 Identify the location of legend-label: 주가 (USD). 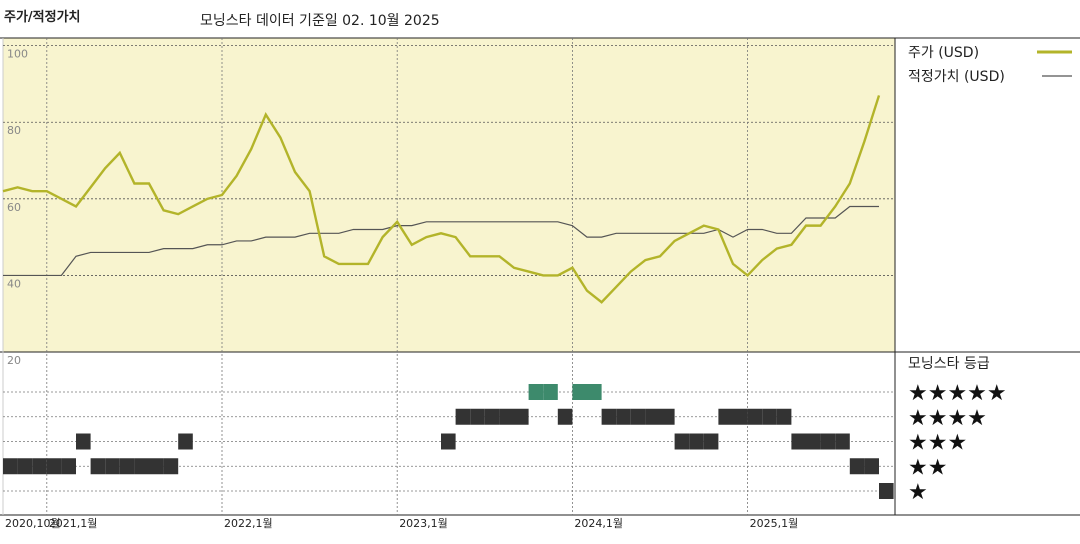
(943, 53).